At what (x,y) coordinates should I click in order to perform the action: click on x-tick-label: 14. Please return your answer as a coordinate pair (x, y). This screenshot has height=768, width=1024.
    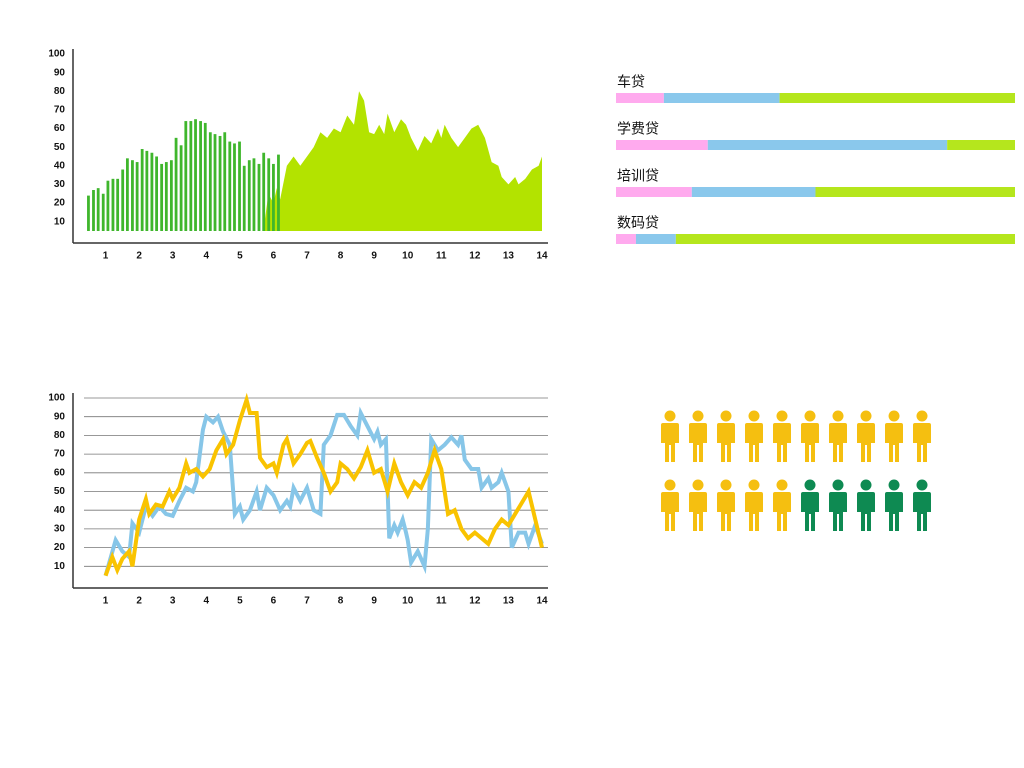
    Looking at the image, I should click on (542, 256).